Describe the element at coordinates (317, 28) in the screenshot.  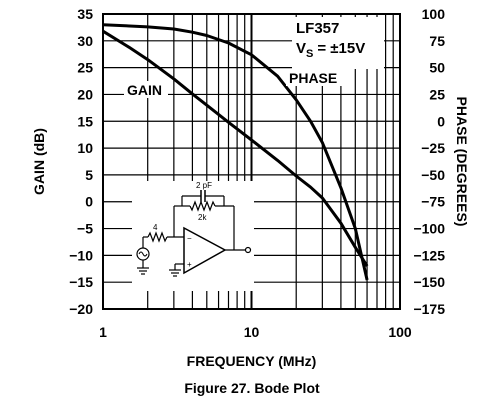
I see `device-label: LF357` at that location.